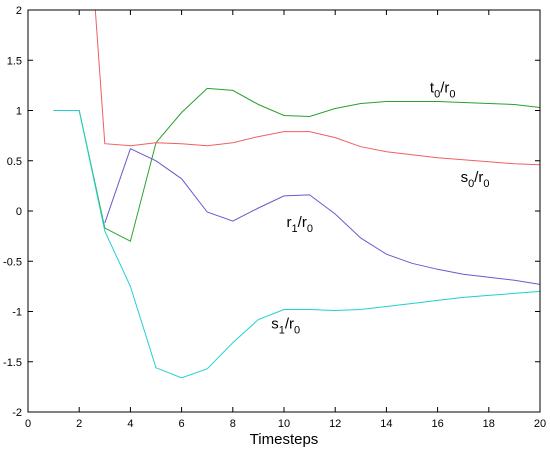  What do you see at coordinates (19, 11) in the screenshot?
I see `y-tick-label: 2` at bounding box center [19, 11].